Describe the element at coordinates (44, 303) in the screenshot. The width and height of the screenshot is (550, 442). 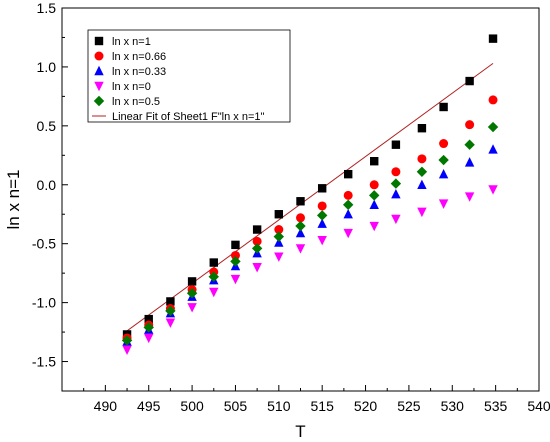
I see `y-tick-label: -1.0` at that location.